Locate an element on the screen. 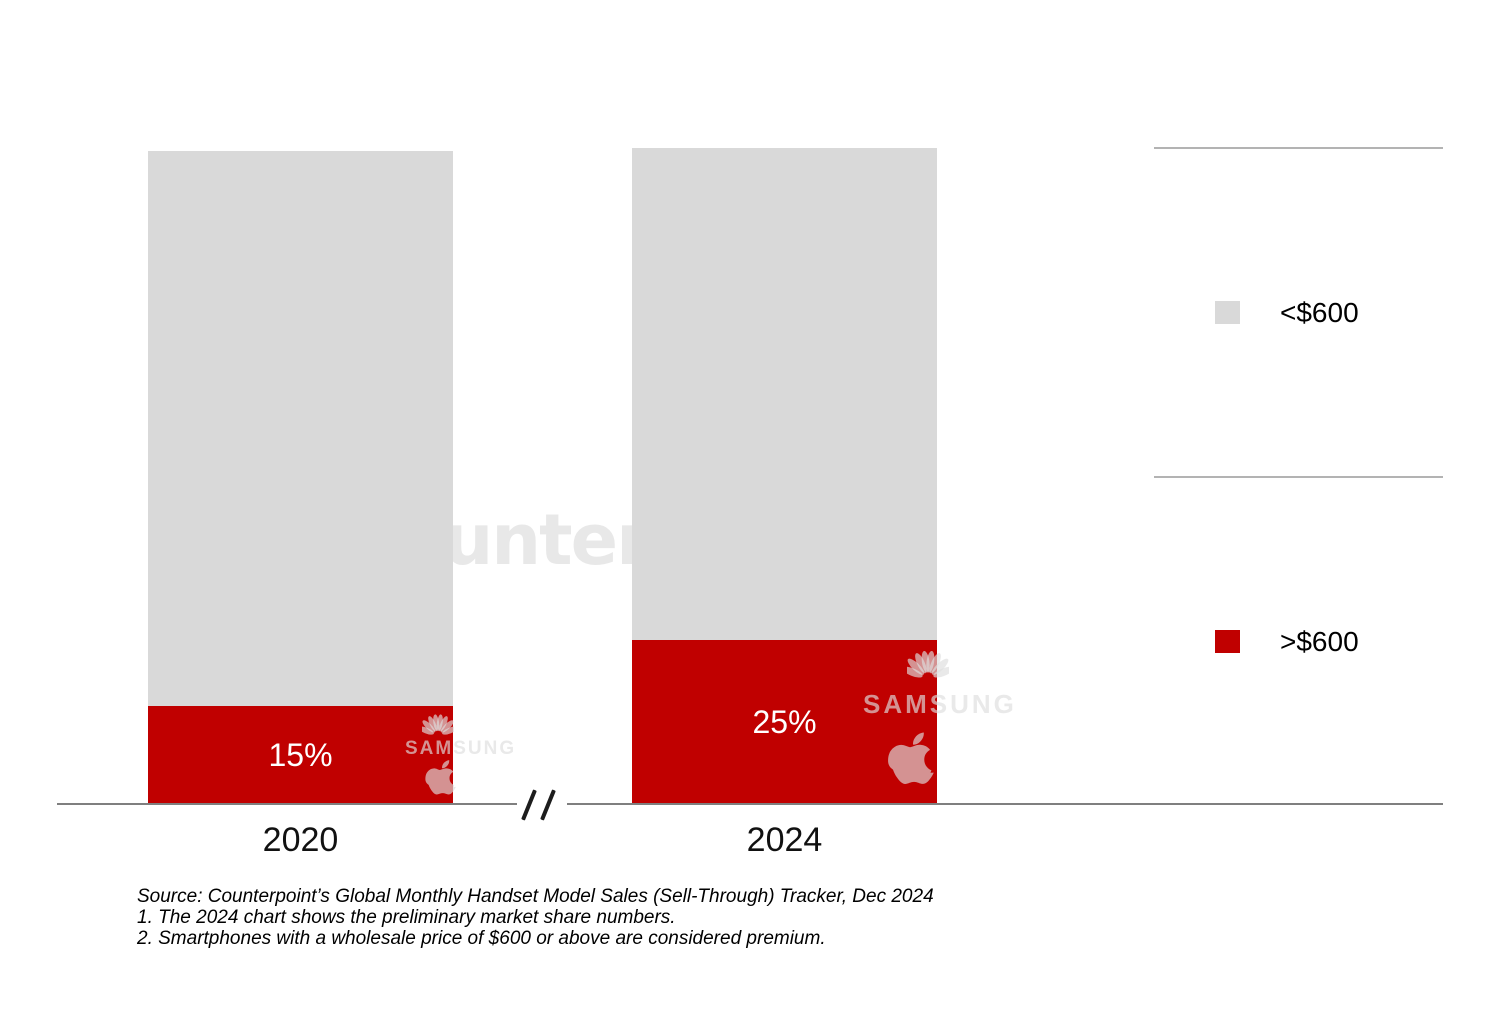  bar-segment-premium: 25% is located at coordinates (784, 722).